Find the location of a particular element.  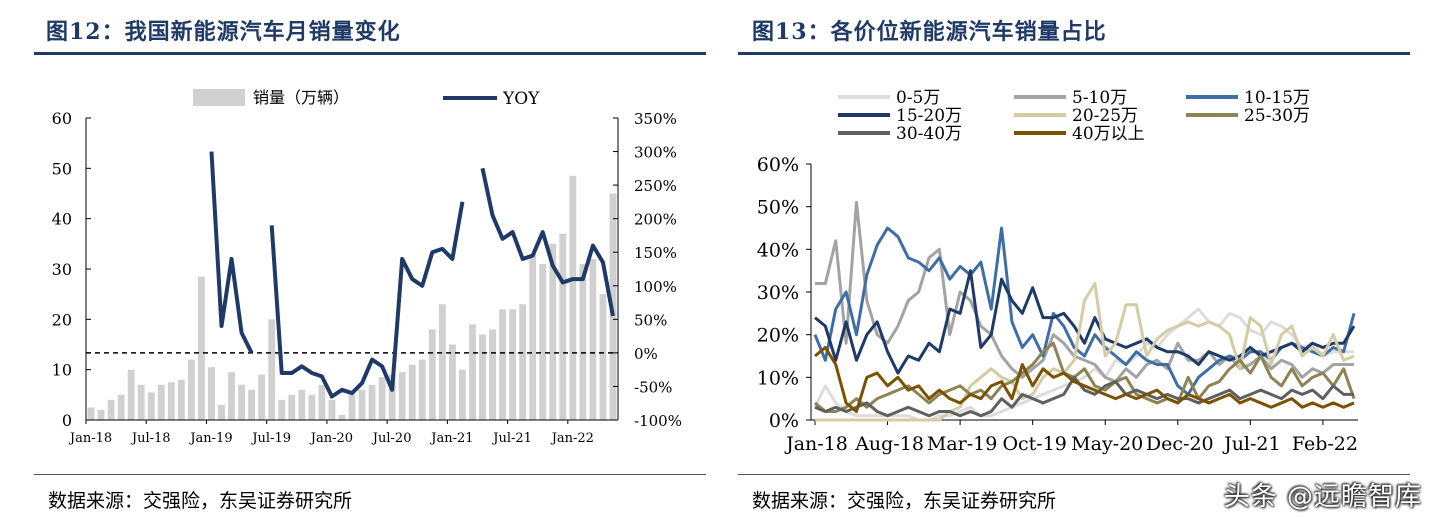

y-tick-label: 0% is located at coordinates (784, 421).